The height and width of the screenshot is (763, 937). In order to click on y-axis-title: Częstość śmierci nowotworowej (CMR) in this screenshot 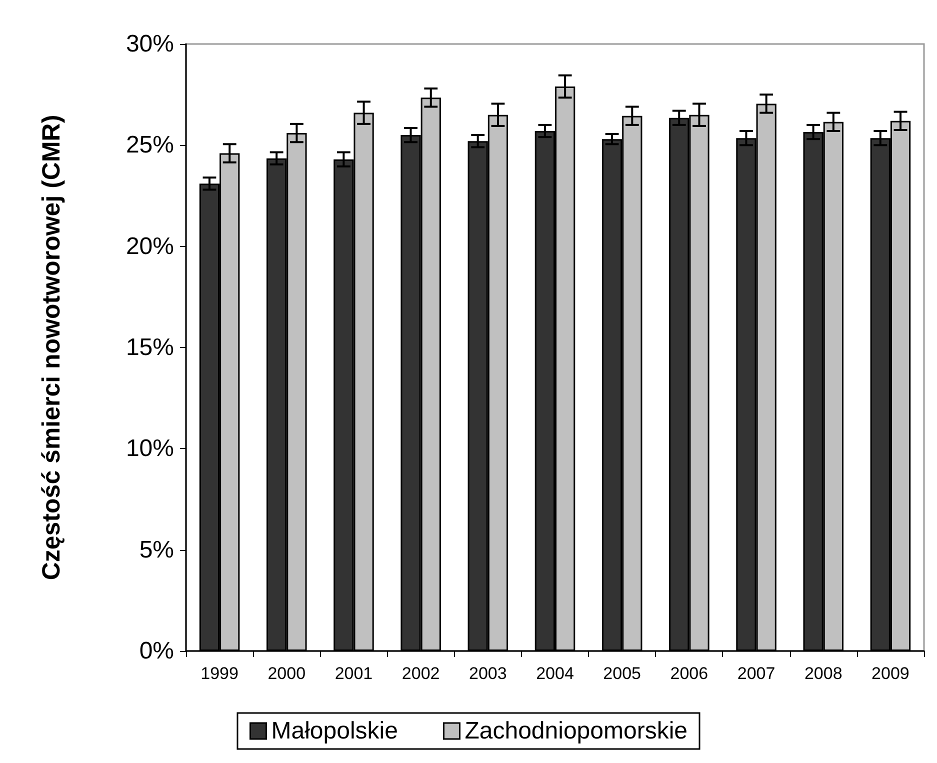, I will do `click(52, 347)`.